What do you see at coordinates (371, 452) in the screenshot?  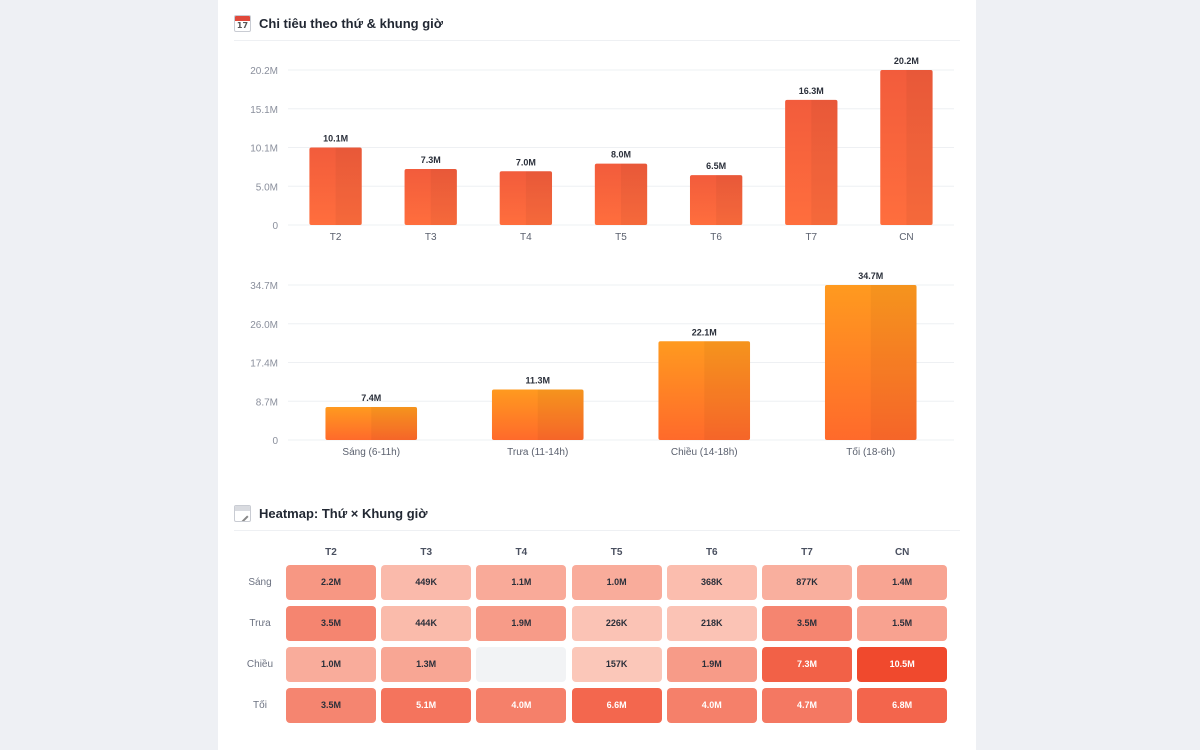 I see `x-tick-label: Sáng (6-11h)` at bounding box center [371, 452].